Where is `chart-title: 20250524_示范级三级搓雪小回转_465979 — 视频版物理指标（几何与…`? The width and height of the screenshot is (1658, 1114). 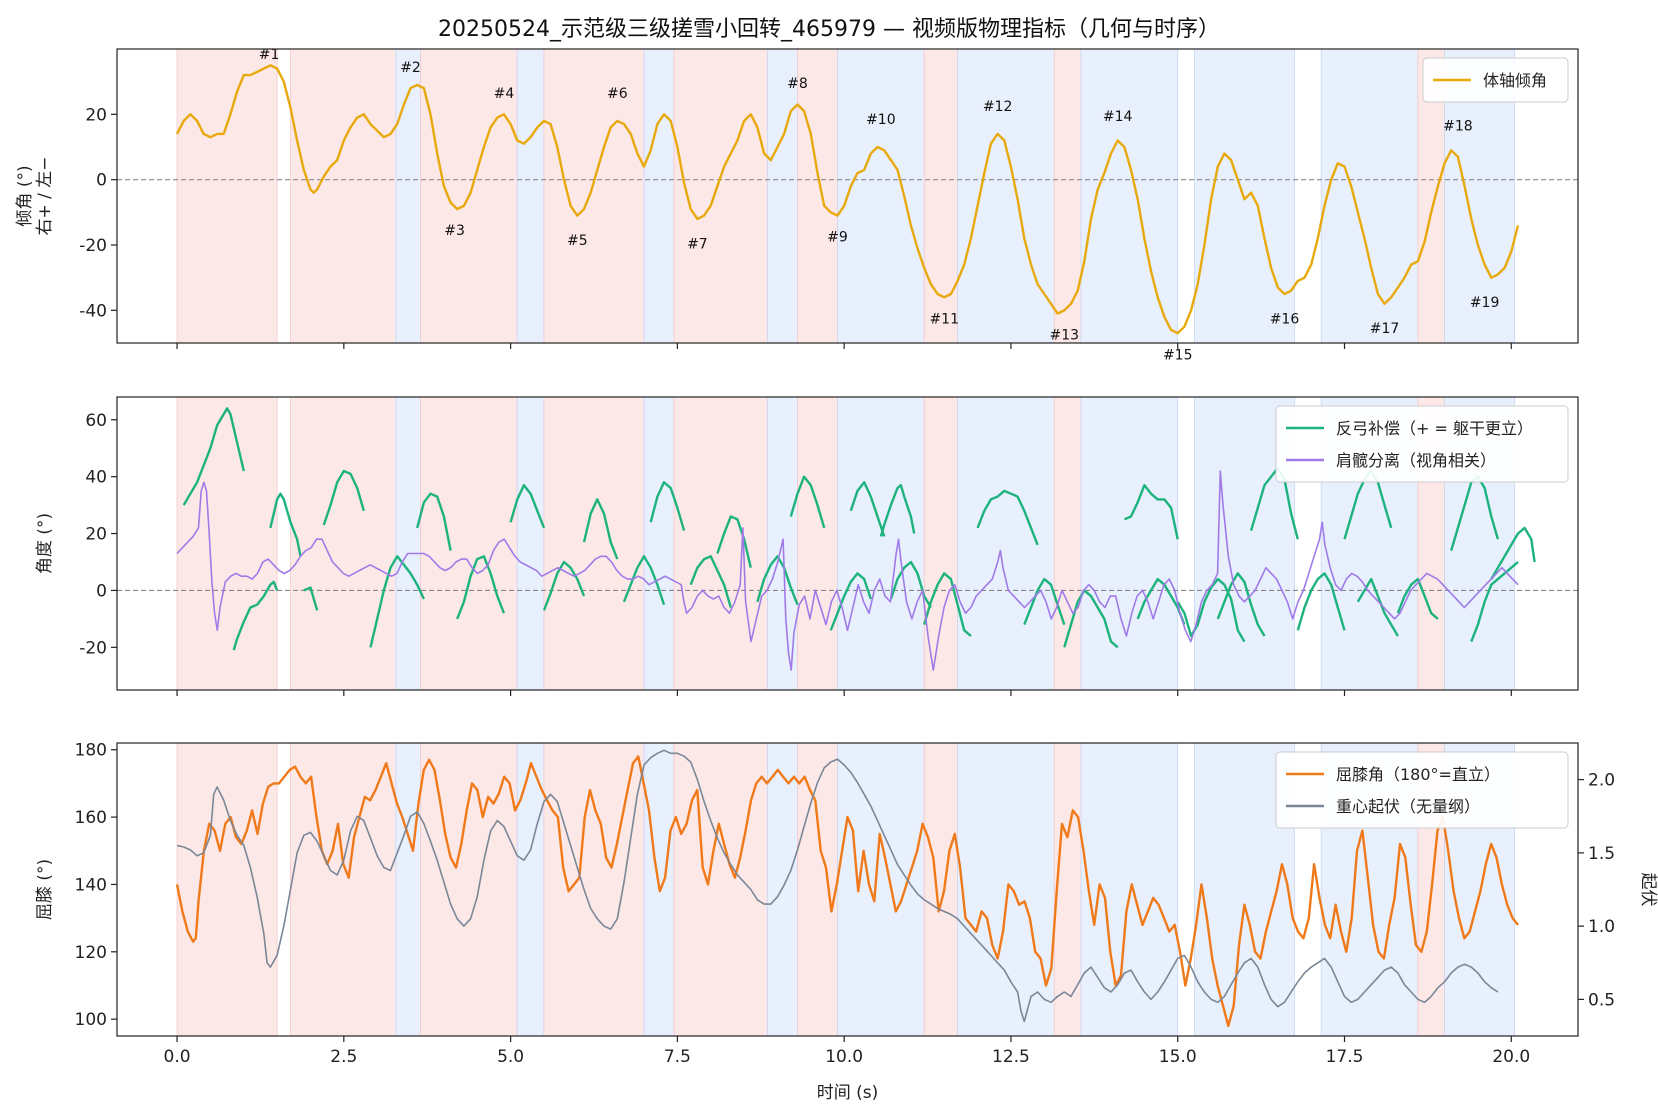
chart-title: 20250524_示范级三级搓雪小回转_465979 — 视频版物理指标（几何与… is located at coordinates (829, 29).